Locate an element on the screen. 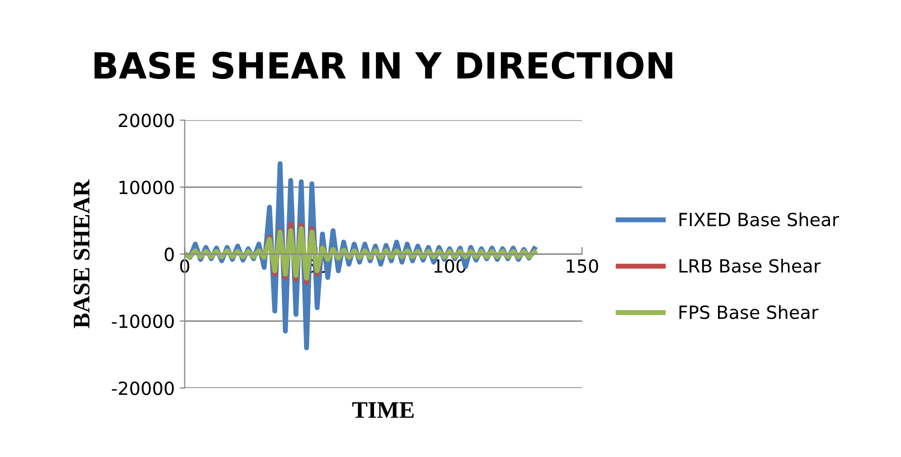 Image resolution: width=901 pixels, height=457 pixels. legend-label: FPS Base Shear is located at coordinates (749, 312).